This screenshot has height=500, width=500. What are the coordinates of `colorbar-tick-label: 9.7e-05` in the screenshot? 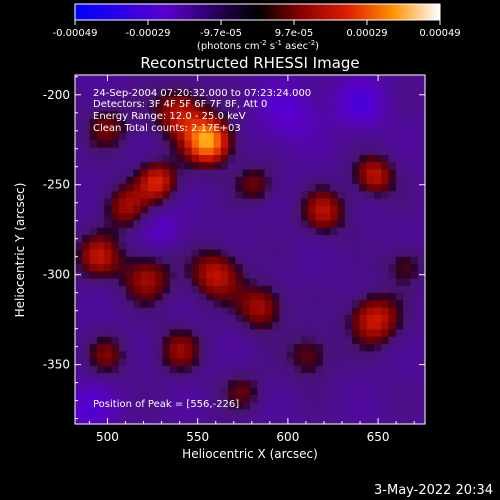 It's located at (294, 33).